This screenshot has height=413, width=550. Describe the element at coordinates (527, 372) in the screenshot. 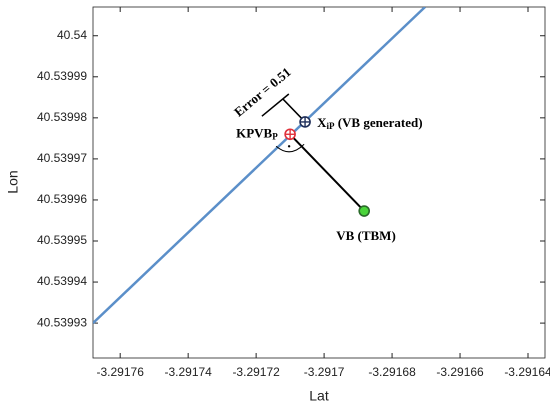

I see `x-tick-label: -3.29164` at that location.